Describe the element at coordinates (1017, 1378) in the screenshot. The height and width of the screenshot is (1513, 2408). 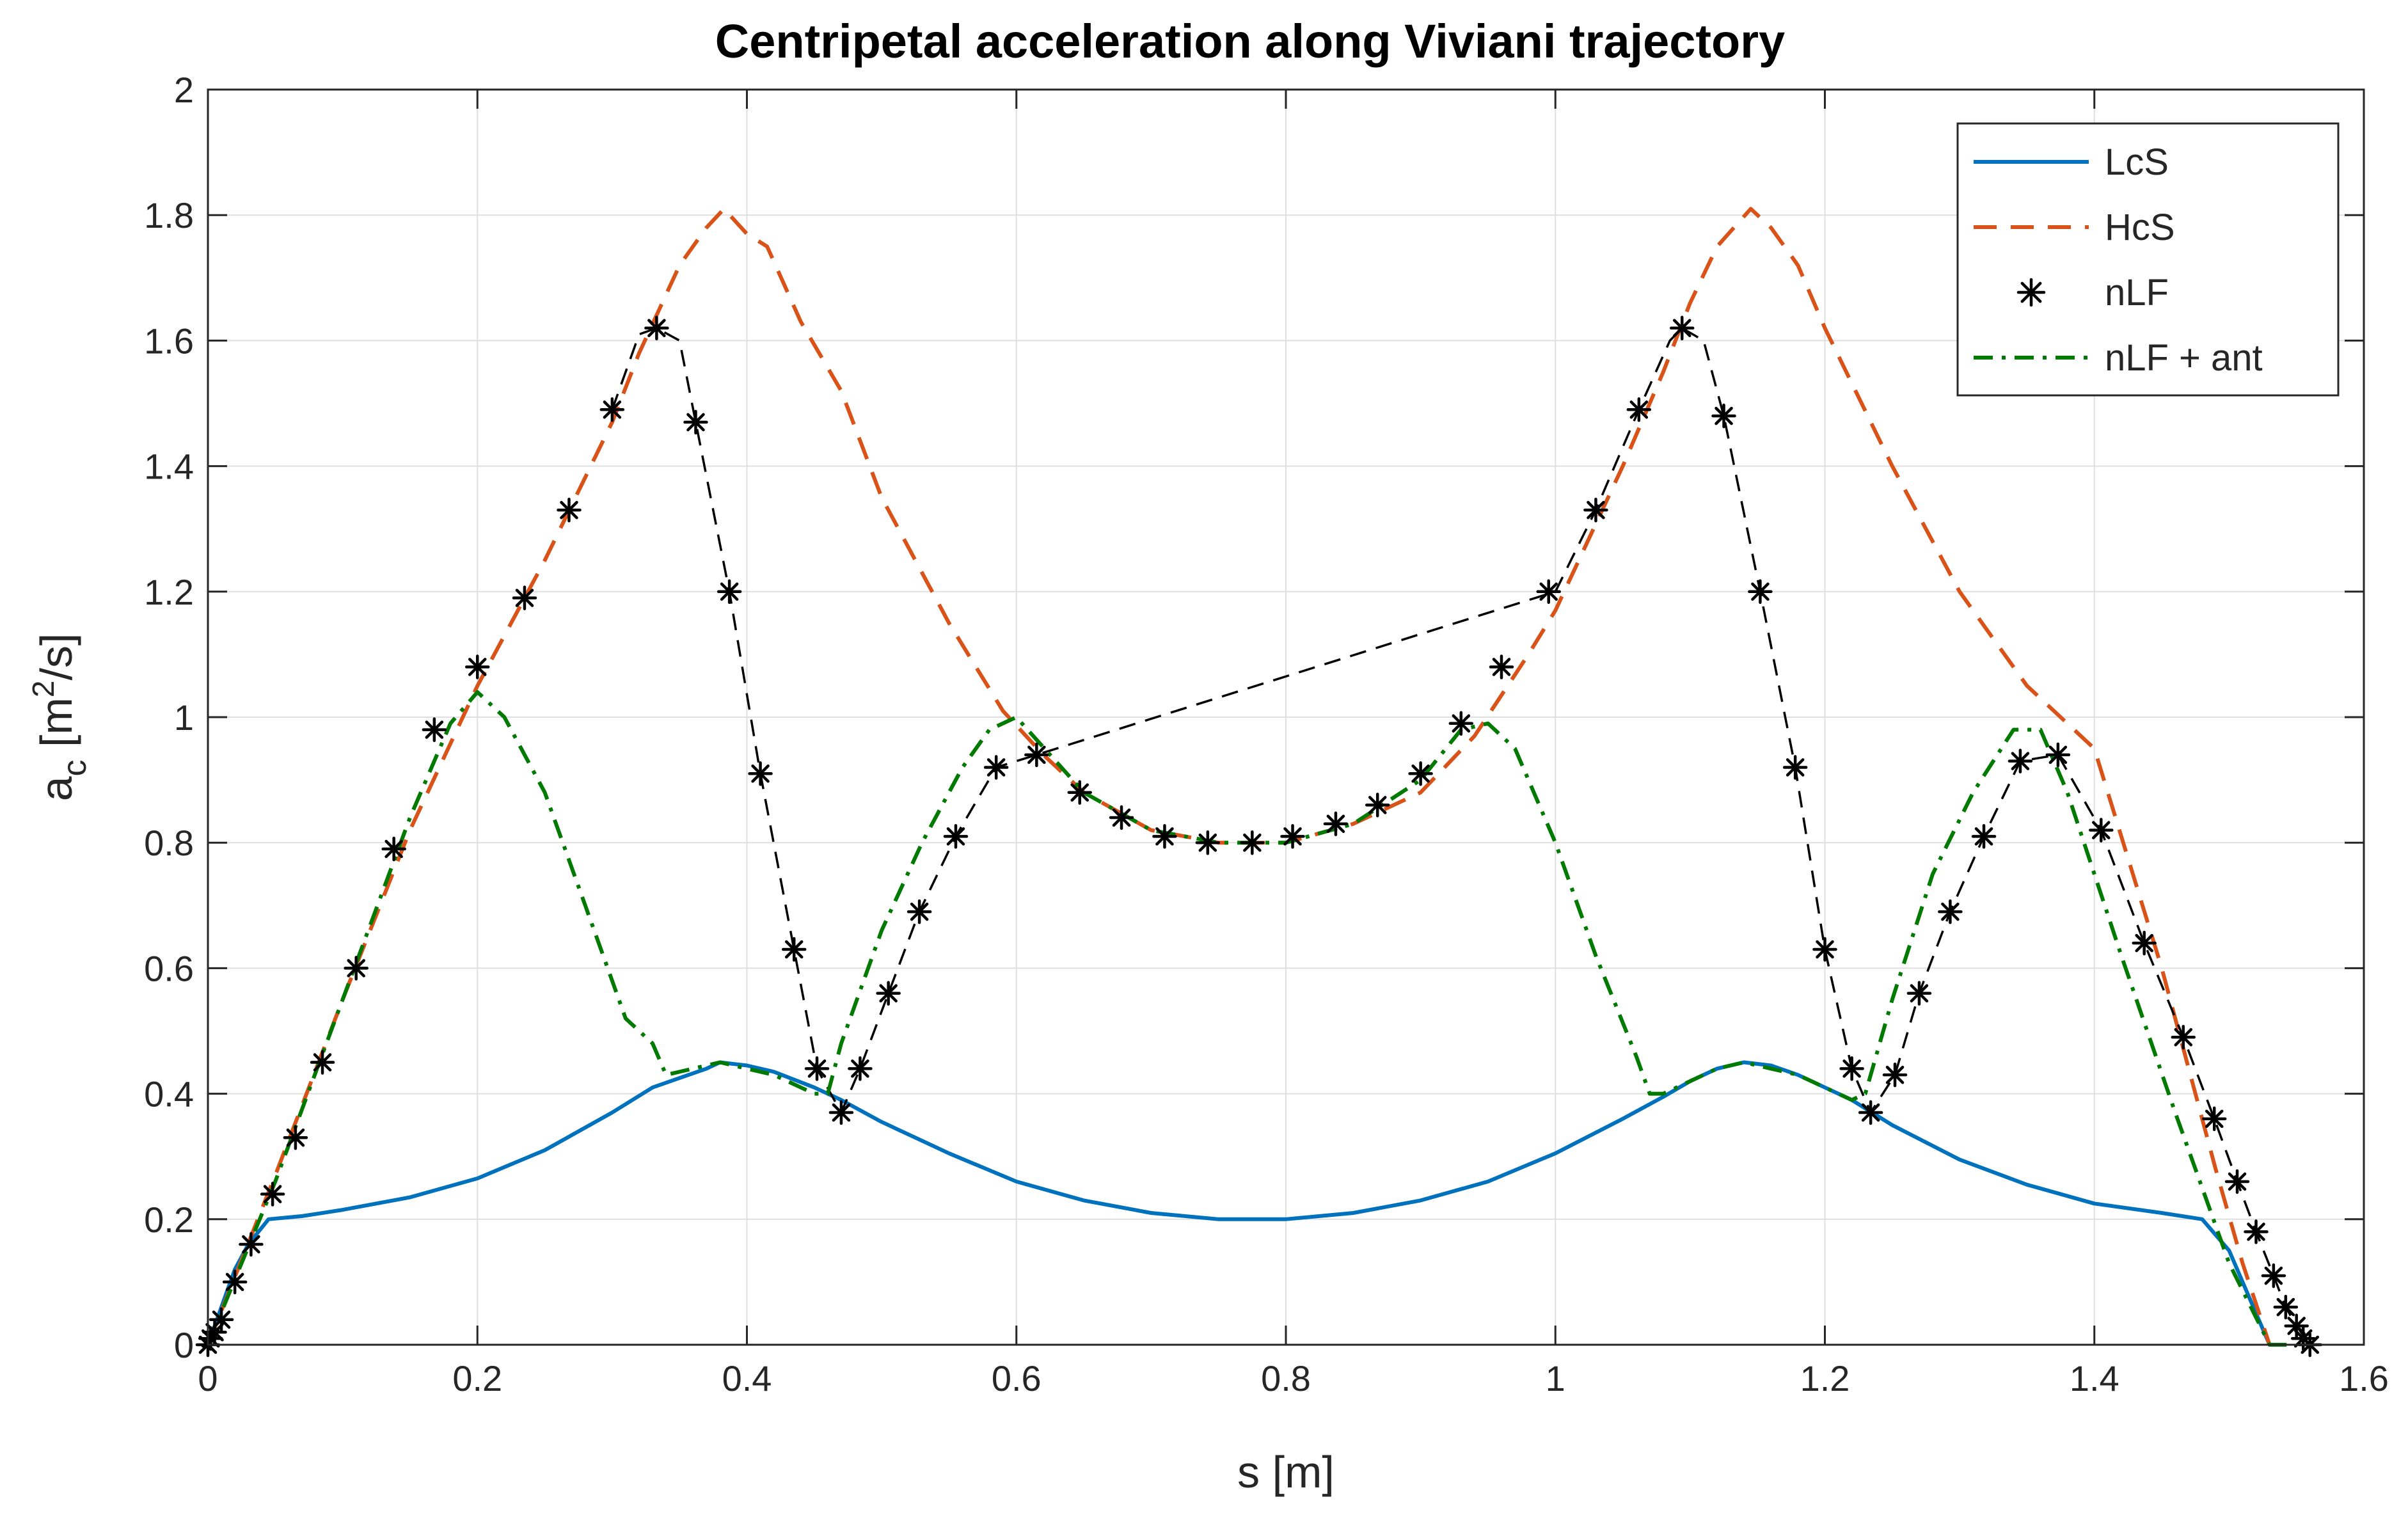
I see `x-tick-label: 0.6` at that location.